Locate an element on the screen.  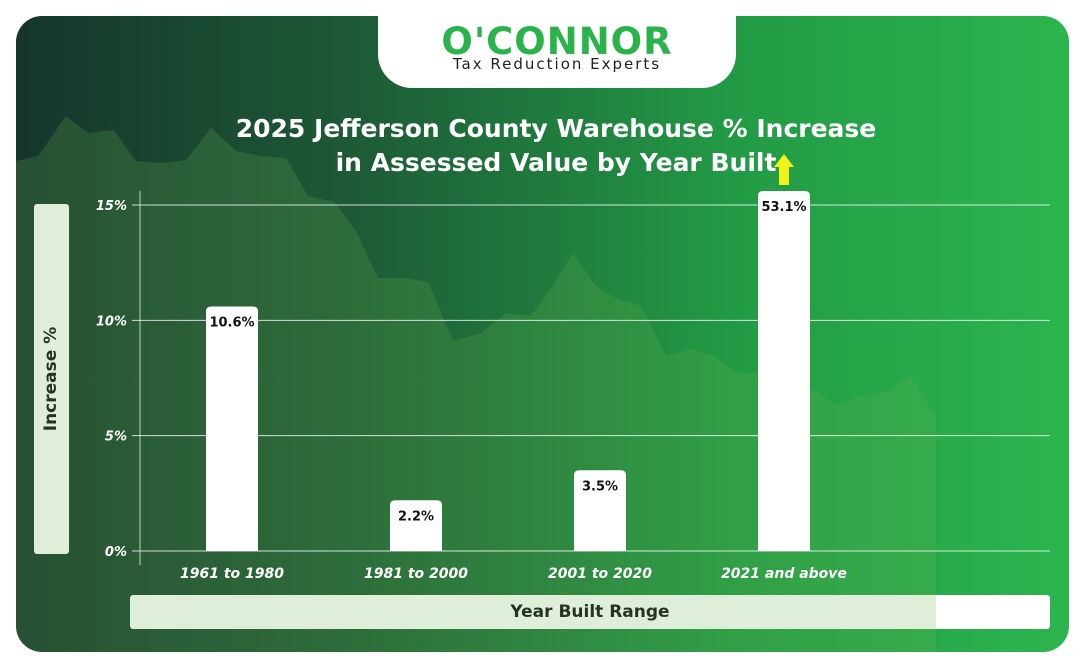
chart-title-line-2: in Assessed Value by Year Built is located at coordinates (556, 162).